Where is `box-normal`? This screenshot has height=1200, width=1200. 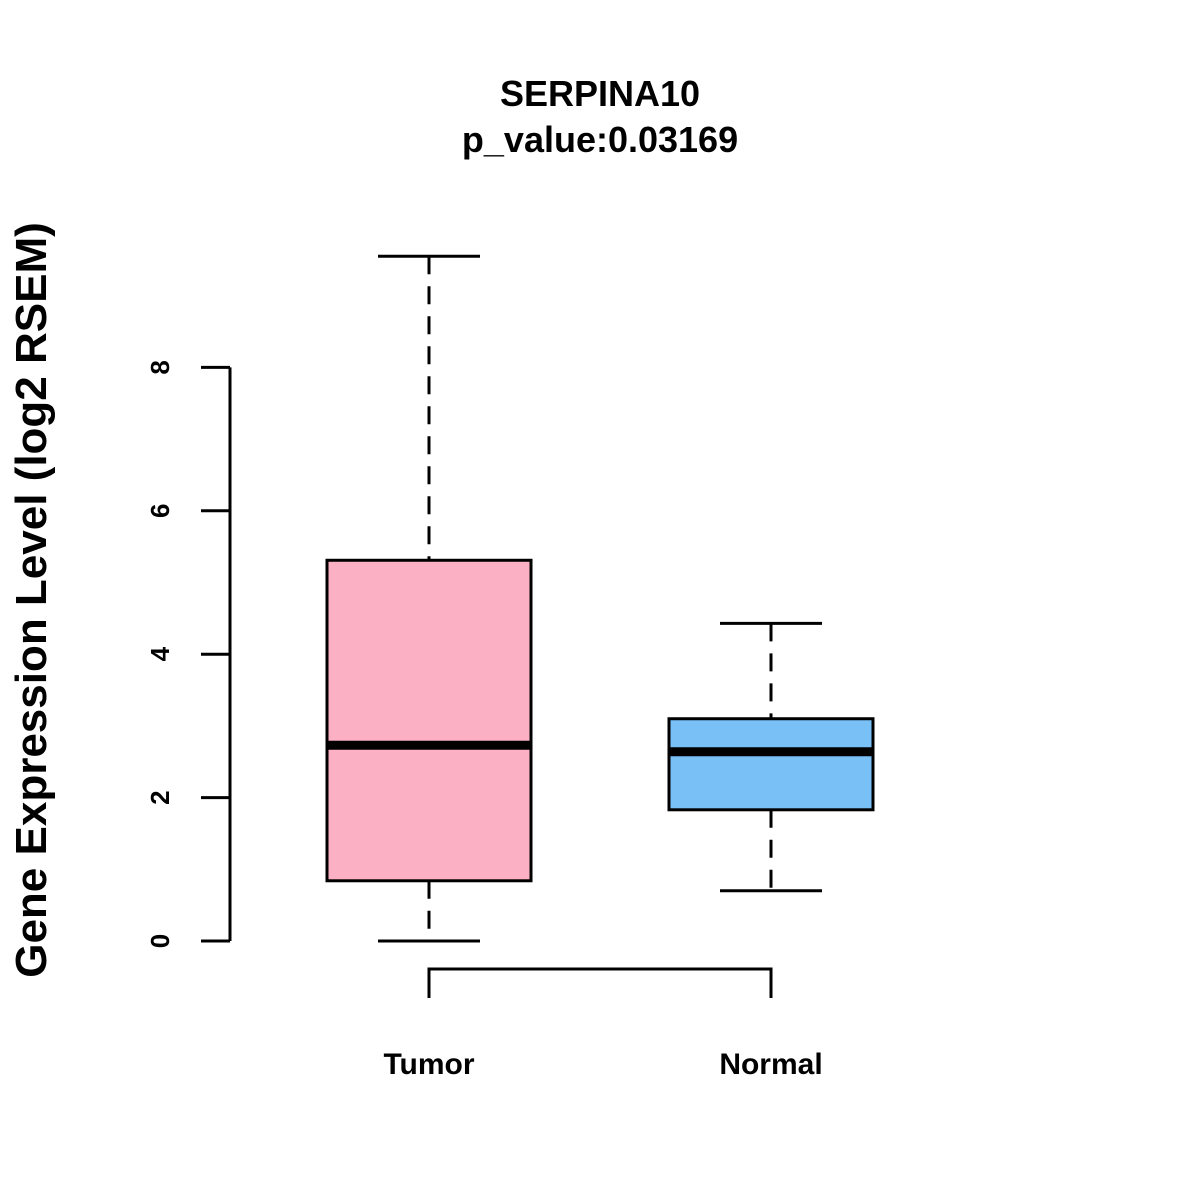 box-normal is located at coordinates (771, 757).